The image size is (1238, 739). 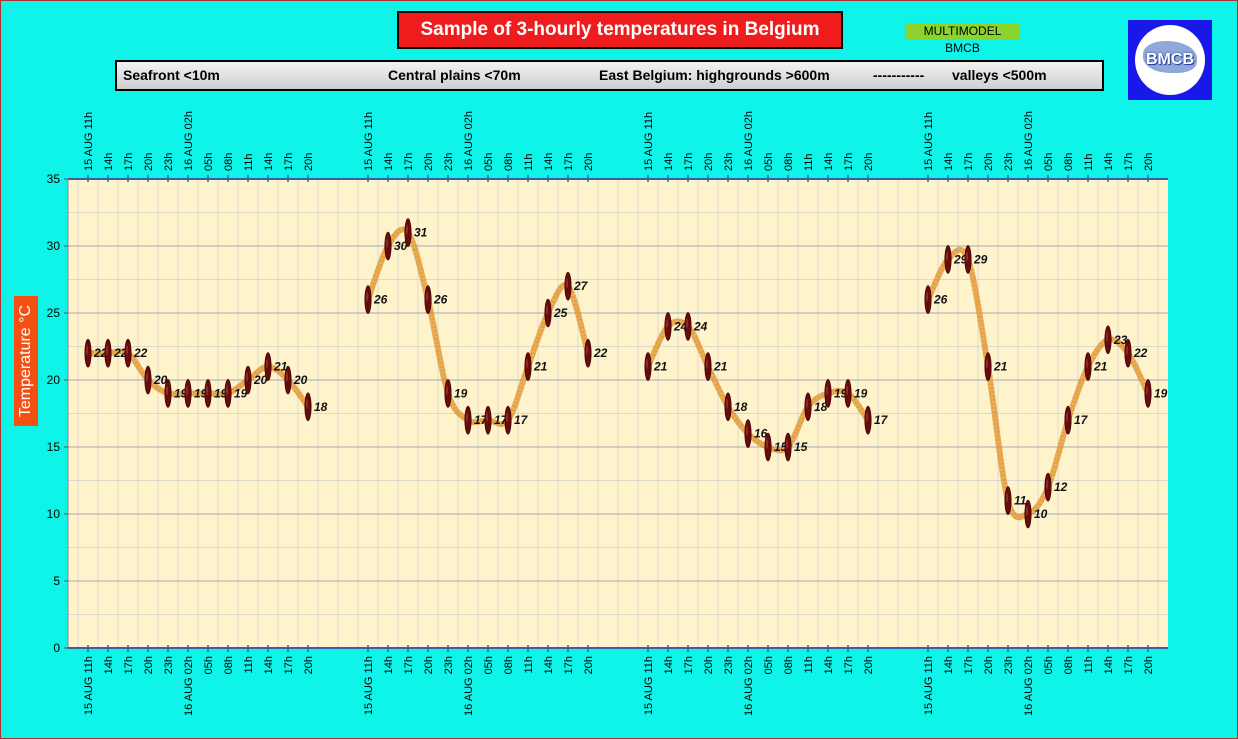 What do you see at coordinates (249, 162) in the screenshot?
I see `x-tick-label-top: 11h` at bounding box center [249, 162].